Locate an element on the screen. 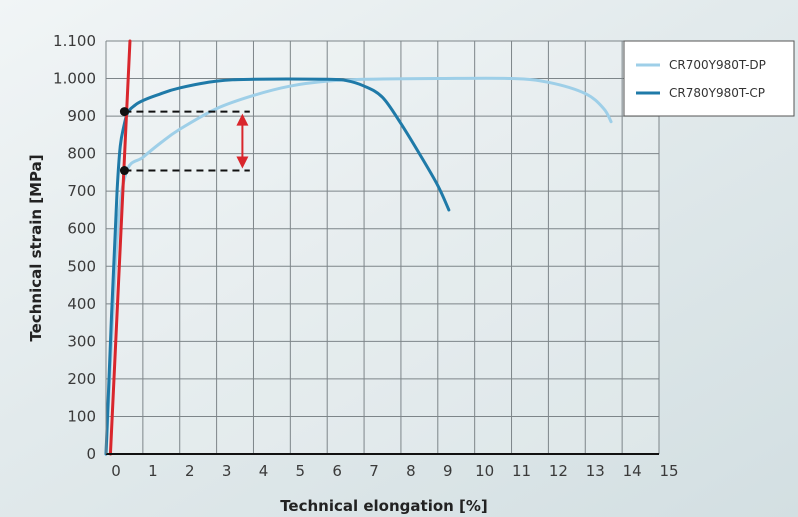  y-tick-label: 900 is located at coordinates (81, 116).